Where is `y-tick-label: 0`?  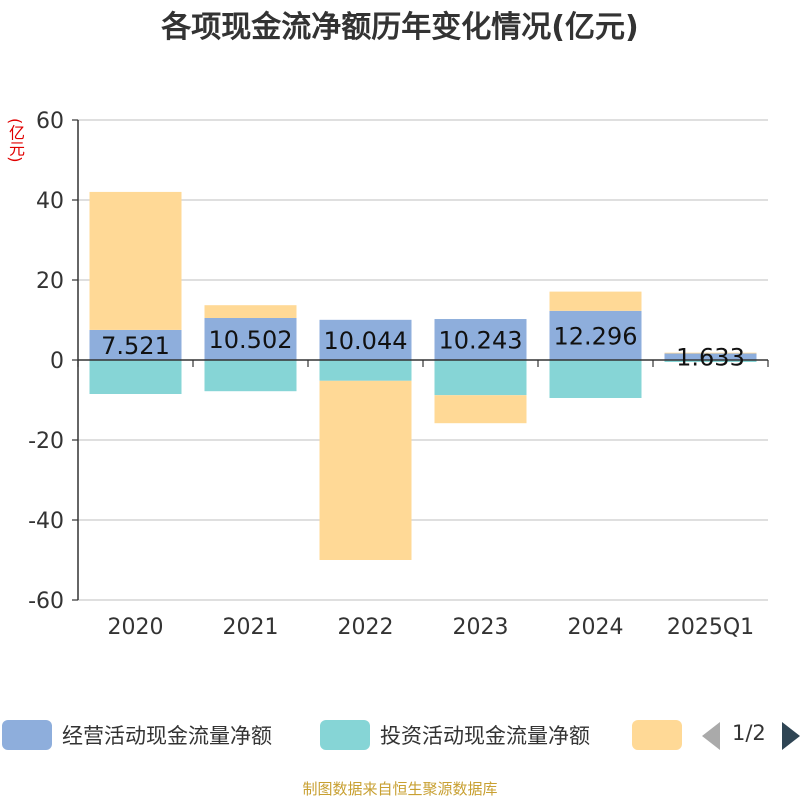
y-tick-label: 0 is located at coordinates (57, 361).